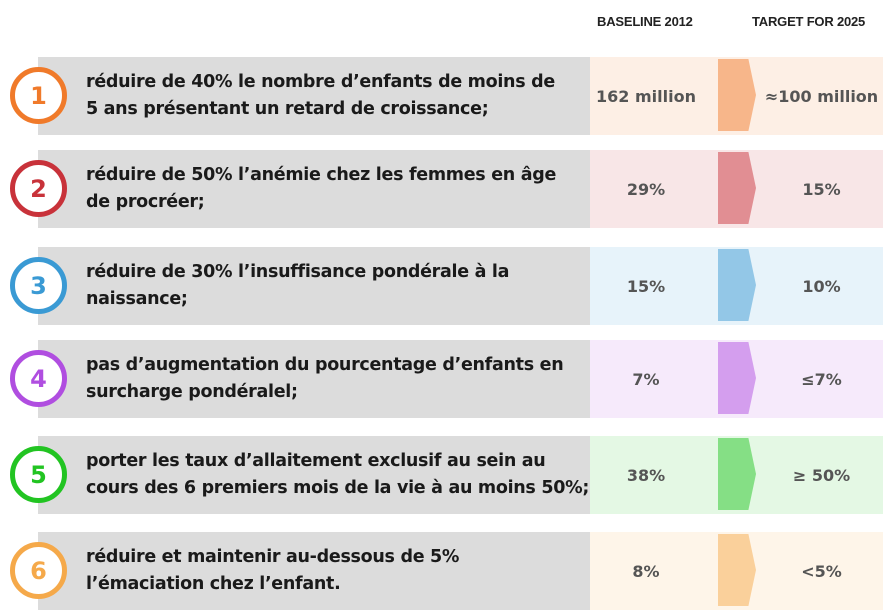  I want to click on target-value: ≈100 million, so click(821, 96).